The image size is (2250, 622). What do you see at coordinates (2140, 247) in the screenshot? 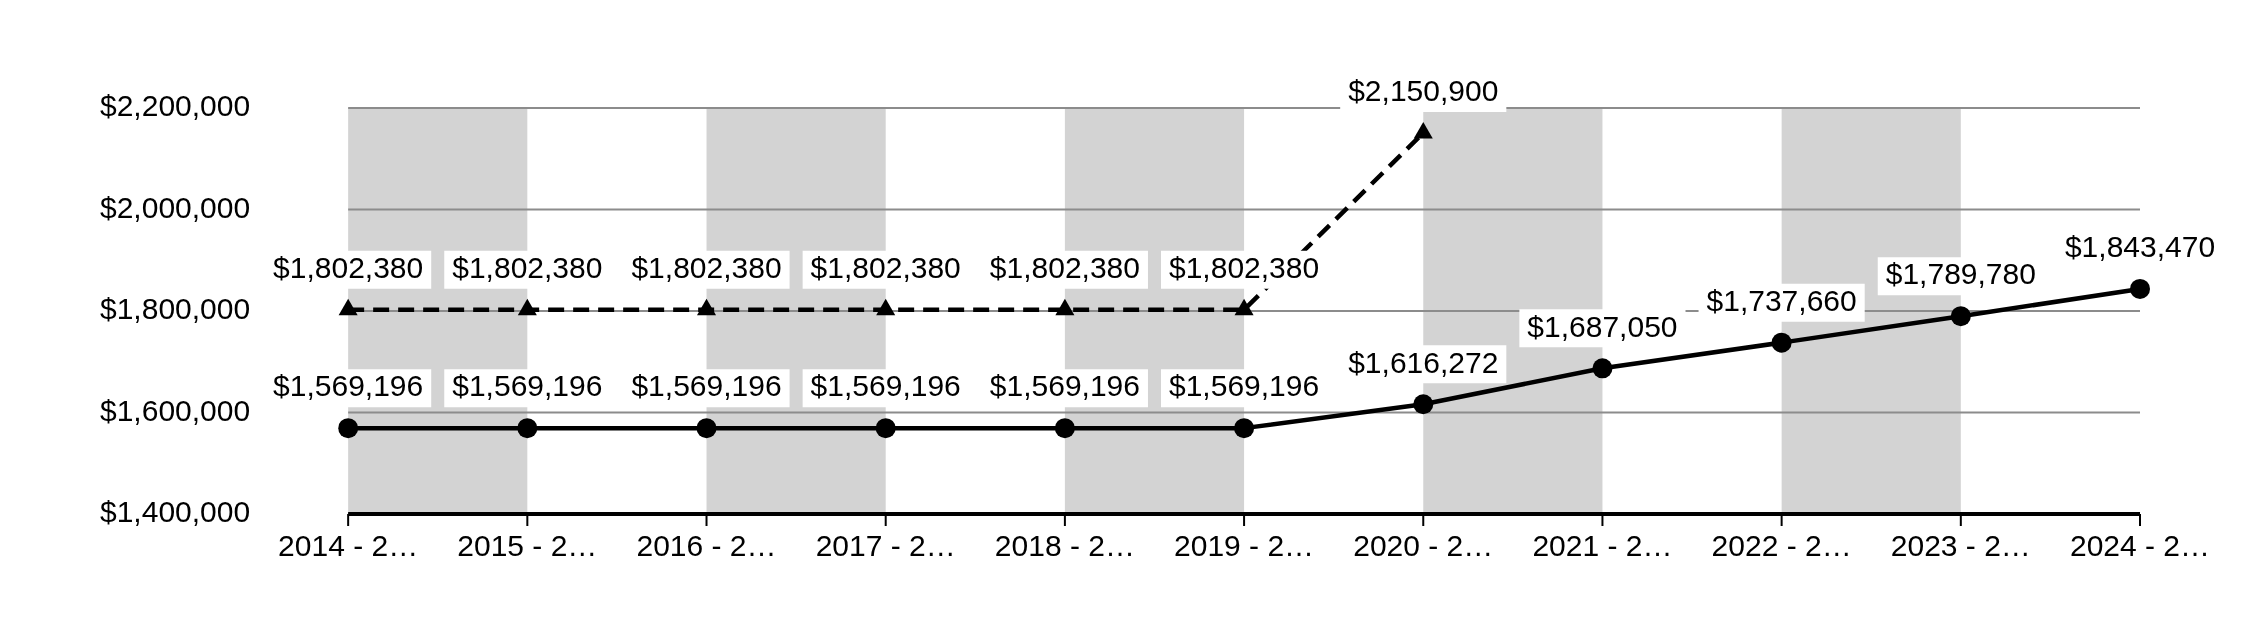
I see `data-label: $1,843,470` at bounding box center [2140, 247].